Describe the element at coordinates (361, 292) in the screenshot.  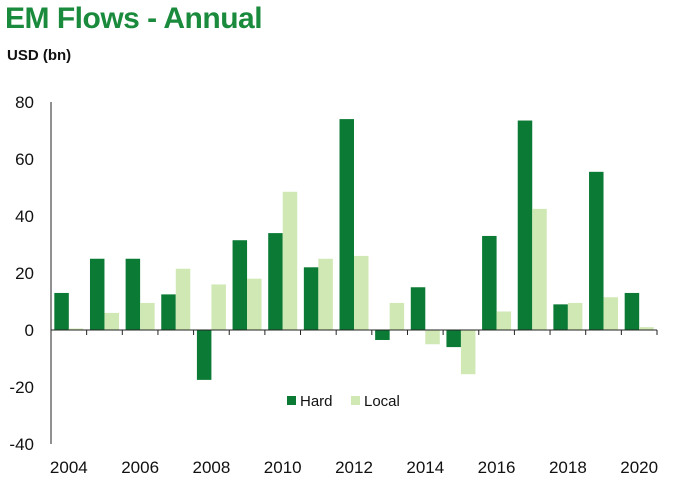
I see `bar-local-2012` at that location.